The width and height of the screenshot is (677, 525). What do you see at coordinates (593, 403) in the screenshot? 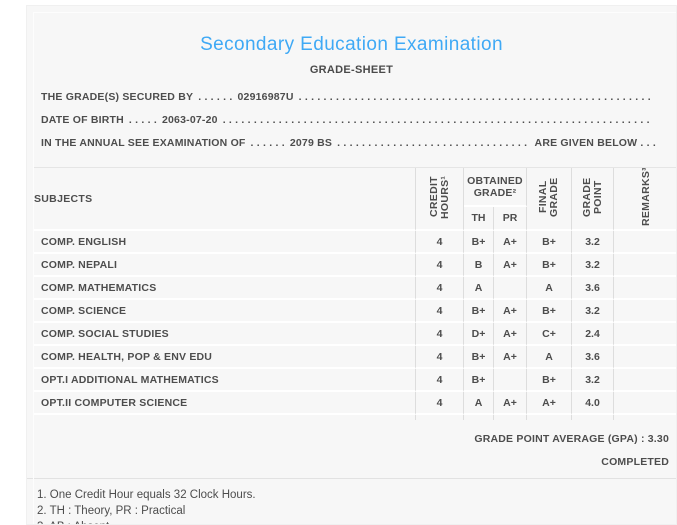
I see `grade-point-cell: 4.0` at bounding box center [593, 403].